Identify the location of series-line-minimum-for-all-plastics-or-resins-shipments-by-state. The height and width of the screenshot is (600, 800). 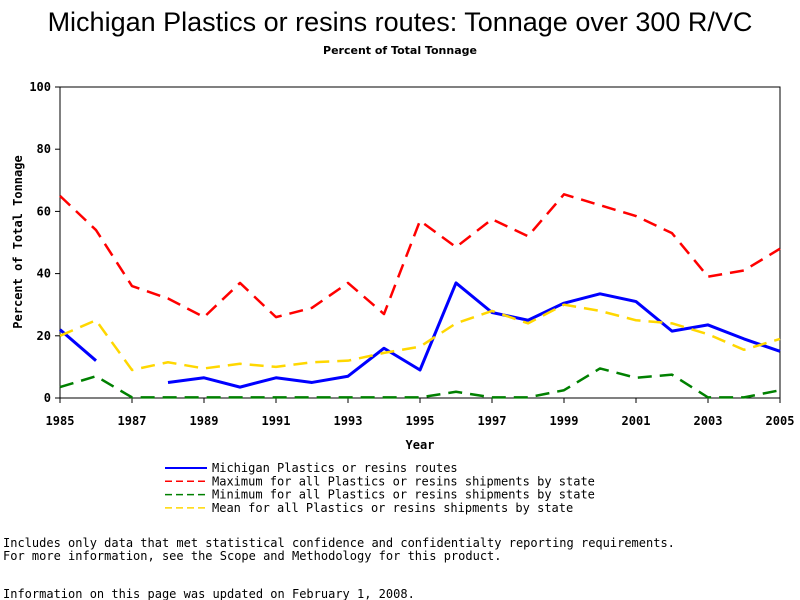
(420, 383).